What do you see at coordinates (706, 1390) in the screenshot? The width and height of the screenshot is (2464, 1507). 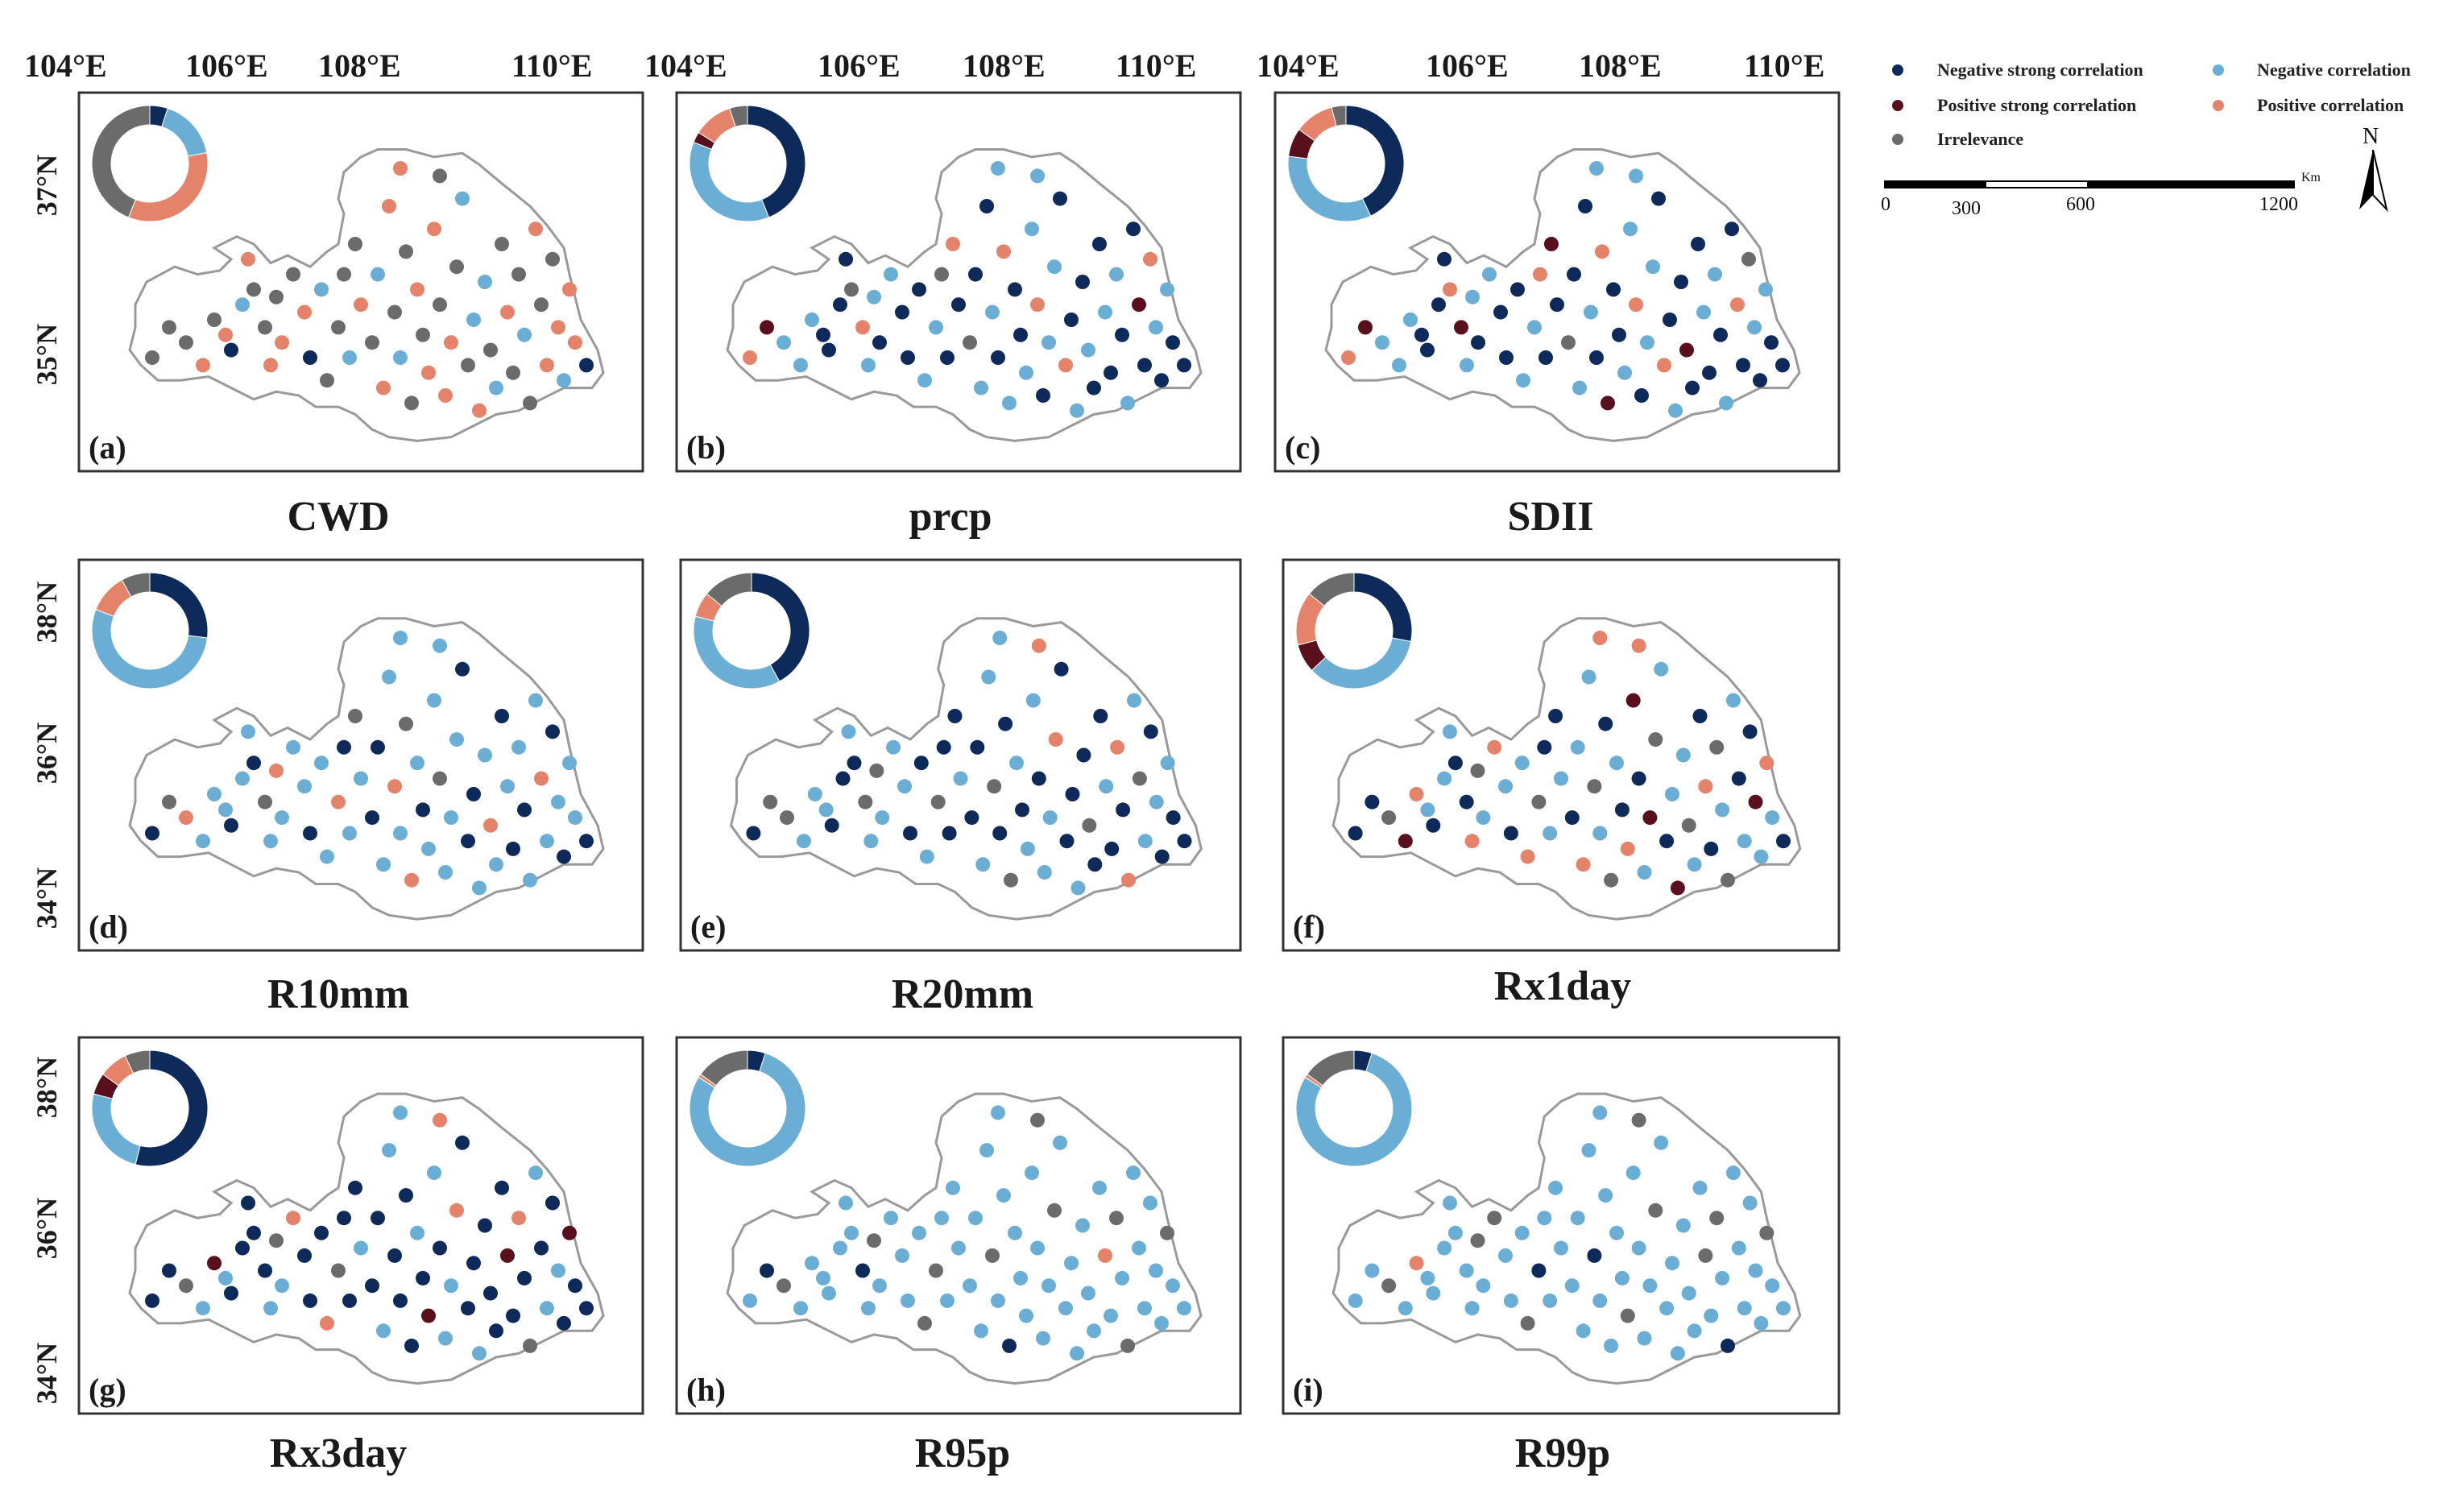 I see `panel-letter-h: (h)` at bounding box center [706, 1390].